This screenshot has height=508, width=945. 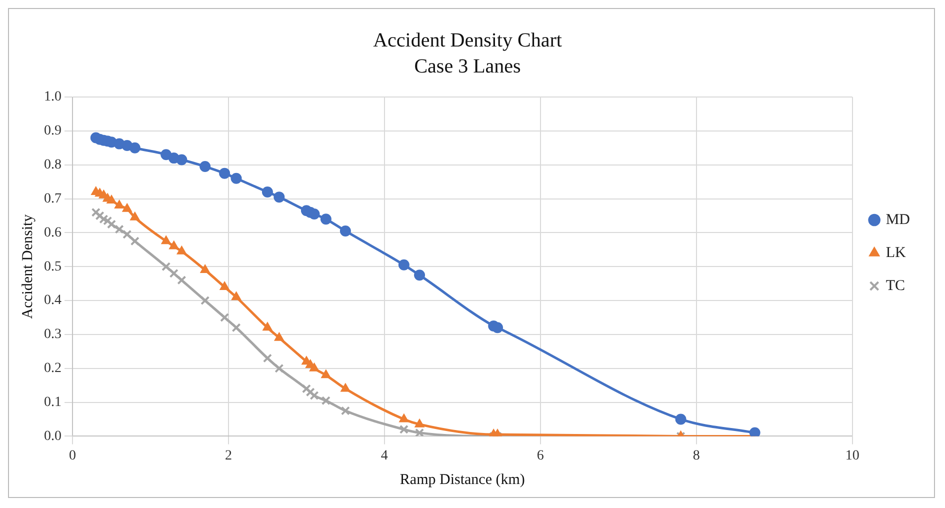 I want to click on x-tick-label: 0, so click(x=72, y=456).